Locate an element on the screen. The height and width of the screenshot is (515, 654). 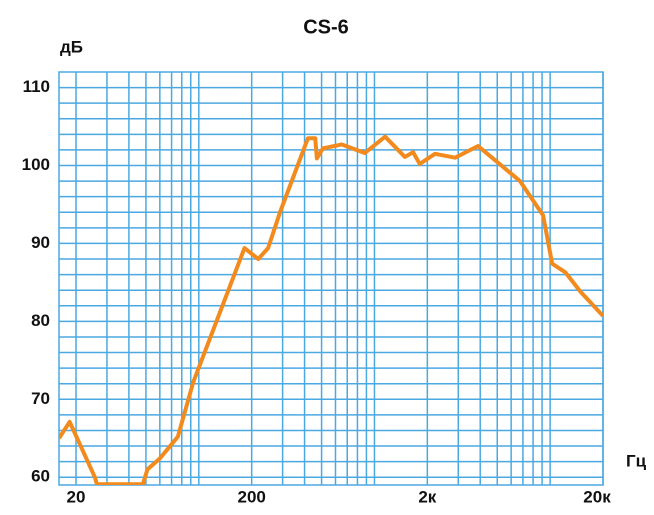
y-tick-label: 100 is located at coordinates (36, 164).